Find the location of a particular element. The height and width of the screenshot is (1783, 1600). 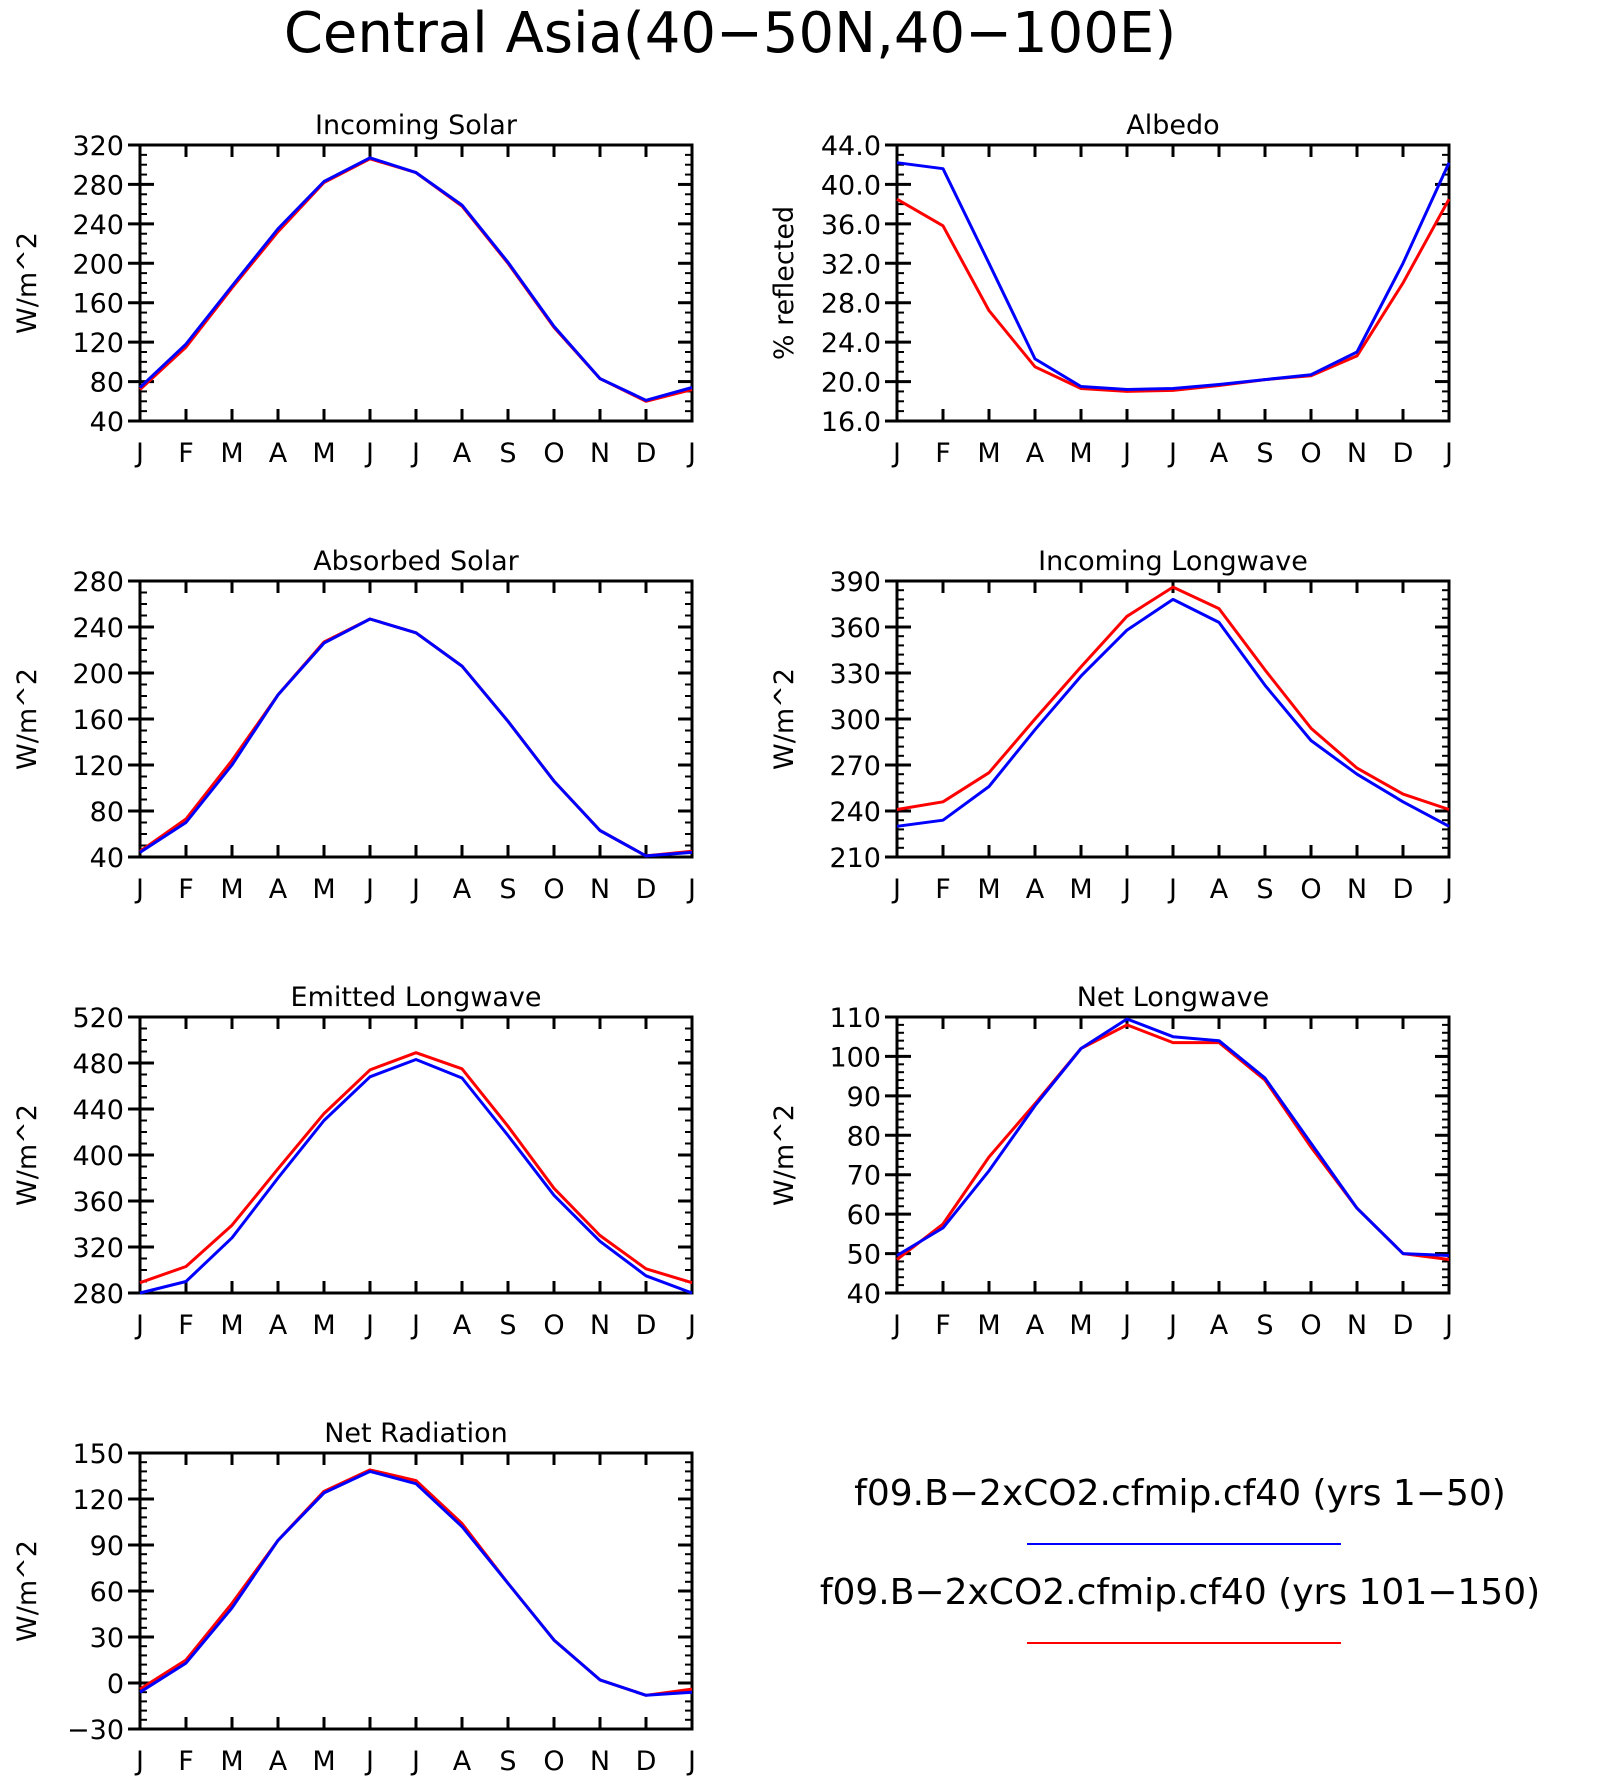

y-tick-label: 44.0 is located at coordinates (851, 146).